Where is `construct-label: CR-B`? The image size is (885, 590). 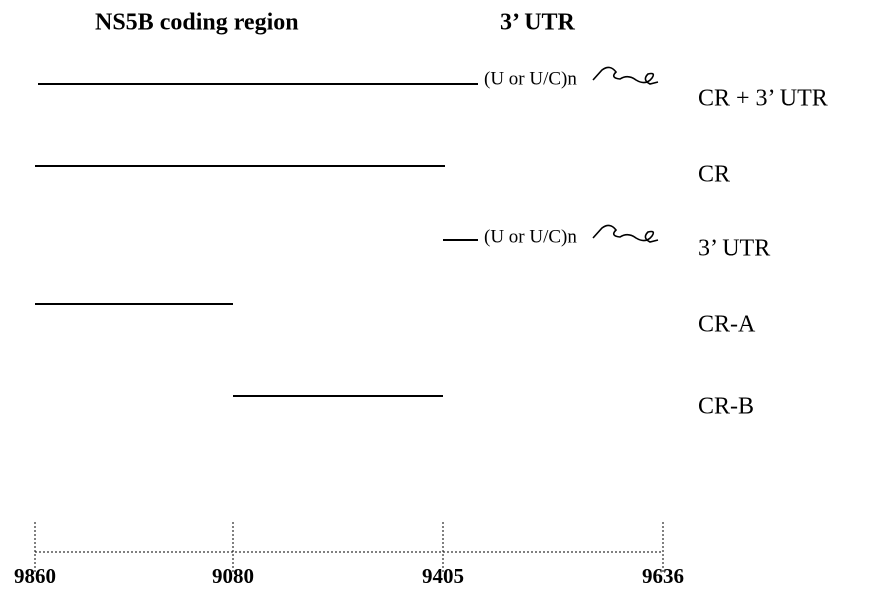
construct-label: CR-B is located at coordinates (726, 407).